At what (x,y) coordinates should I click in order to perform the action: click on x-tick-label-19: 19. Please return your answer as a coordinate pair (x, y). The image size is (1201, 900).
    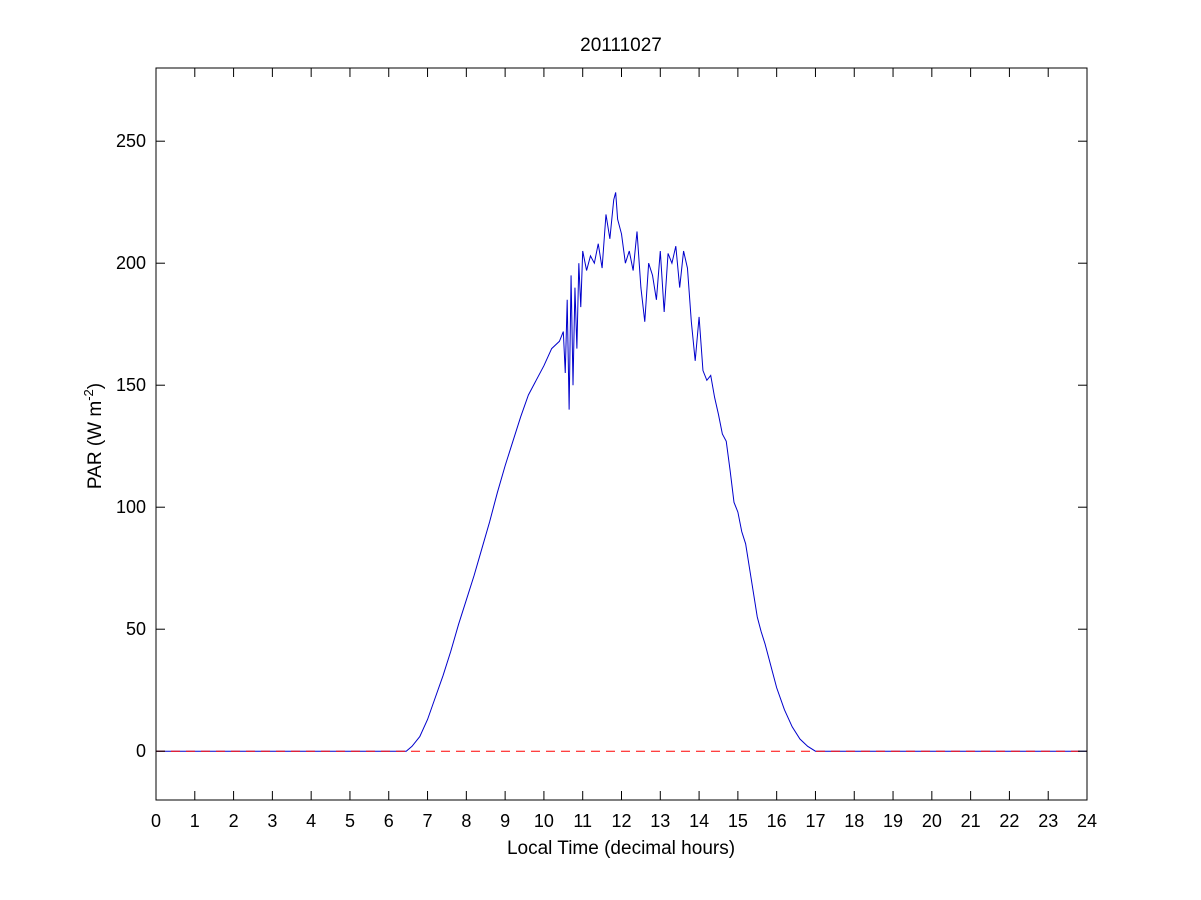
    Looking at the image, I should click on (893, 821).